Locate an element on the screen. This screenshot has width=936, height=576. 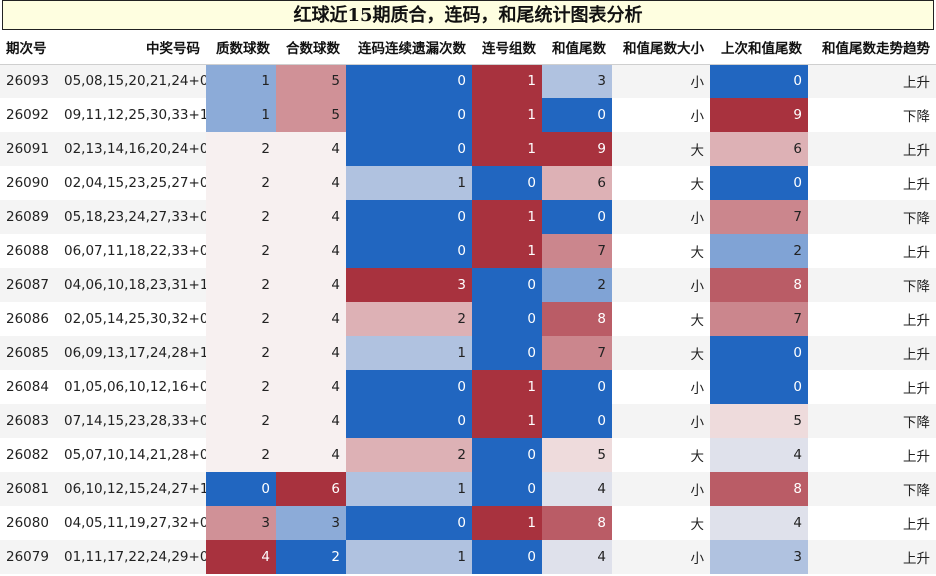
cell-last-sum-tail: 3 is located at coordinates (759, 557).